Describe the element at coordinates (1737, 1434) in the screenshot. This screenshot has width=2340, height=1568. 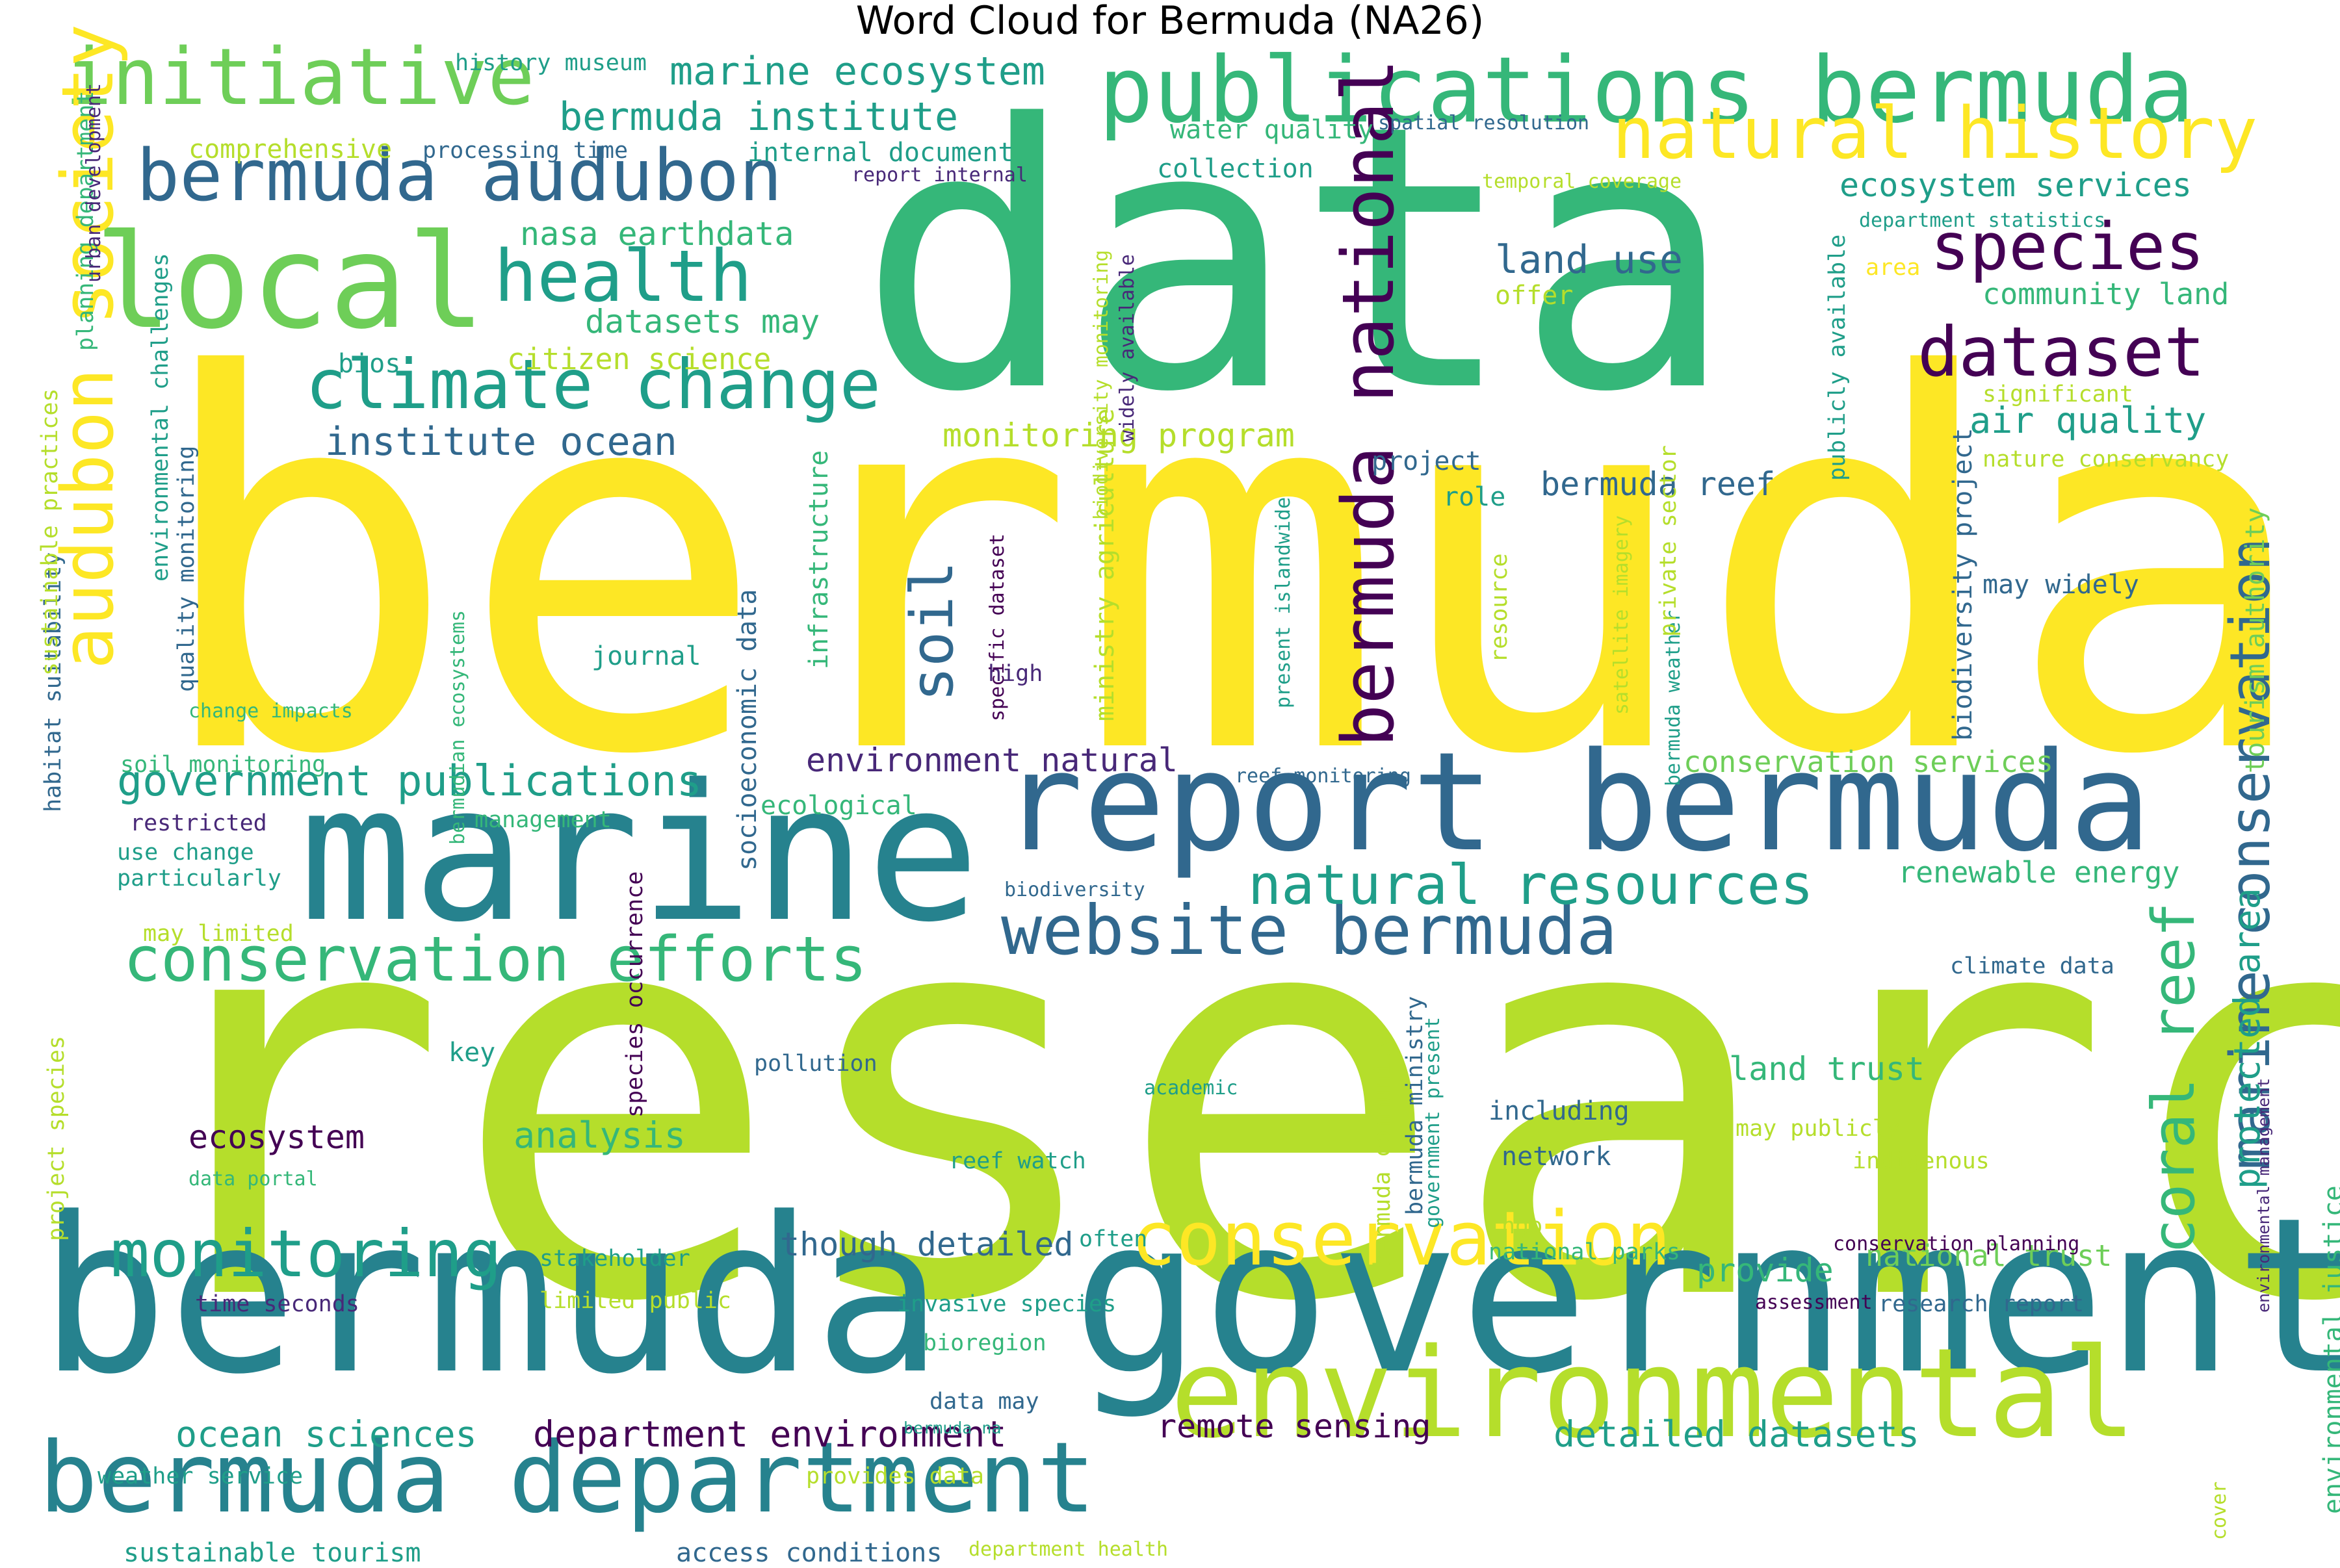
I see `word: detailed datasets` at that location.